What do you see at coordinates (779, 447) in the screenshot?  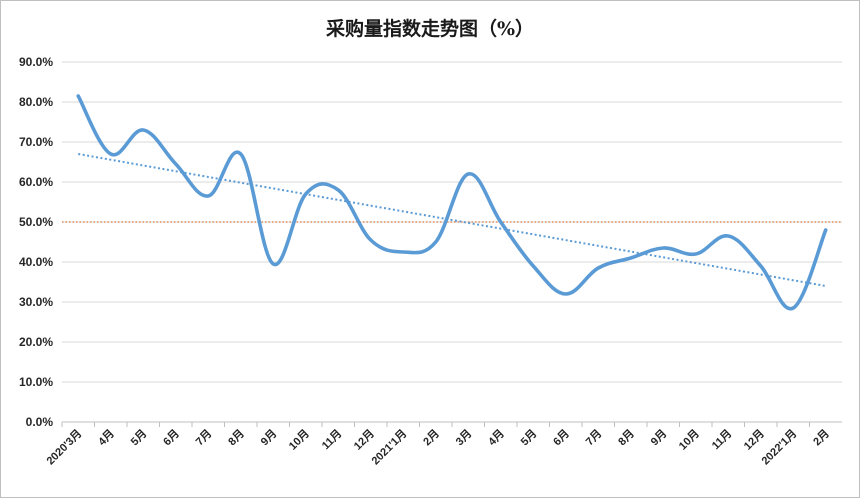 I see `x-tick-label: 2022'1月` at bounding box center [779, 447].